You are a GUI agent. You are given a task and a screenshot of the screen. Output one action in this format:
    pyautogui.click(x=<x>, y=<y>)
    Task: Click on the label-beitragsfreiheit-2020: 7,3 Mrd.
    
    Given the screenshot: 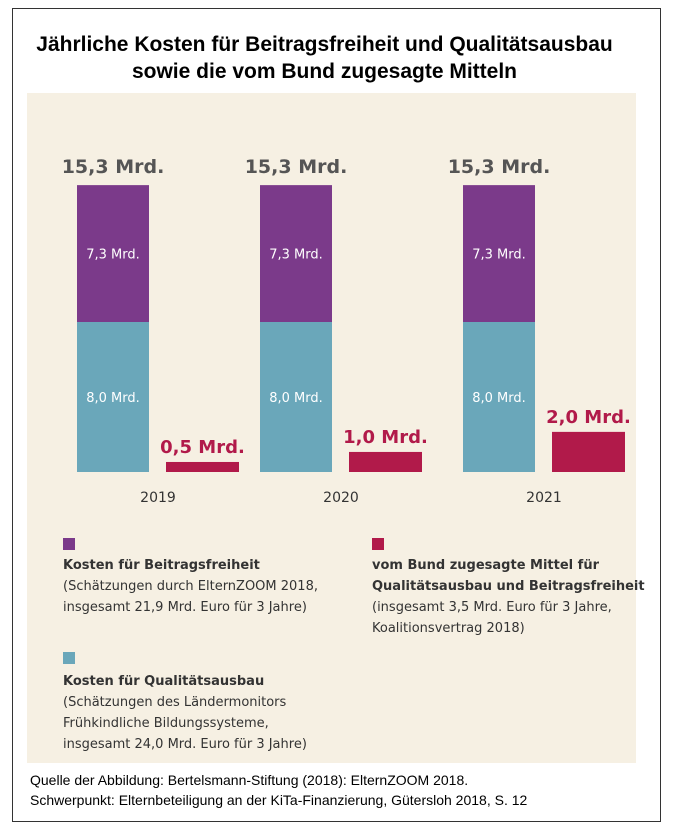 What is the action you would take?
    pyautogui.click(x=296, y=255)
    